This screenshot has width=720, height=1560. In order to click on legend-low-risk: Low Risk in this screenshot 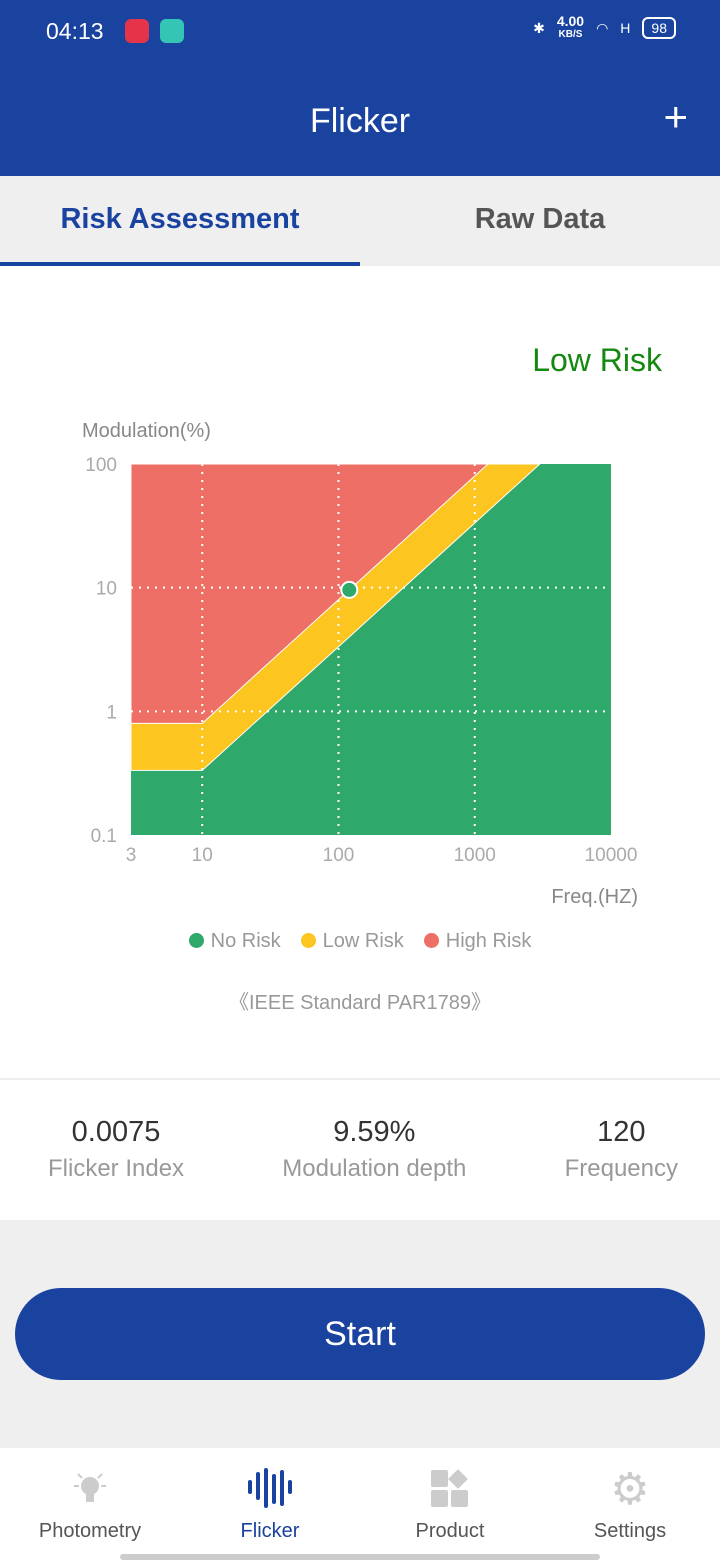, I will do `click(352, 941)`.